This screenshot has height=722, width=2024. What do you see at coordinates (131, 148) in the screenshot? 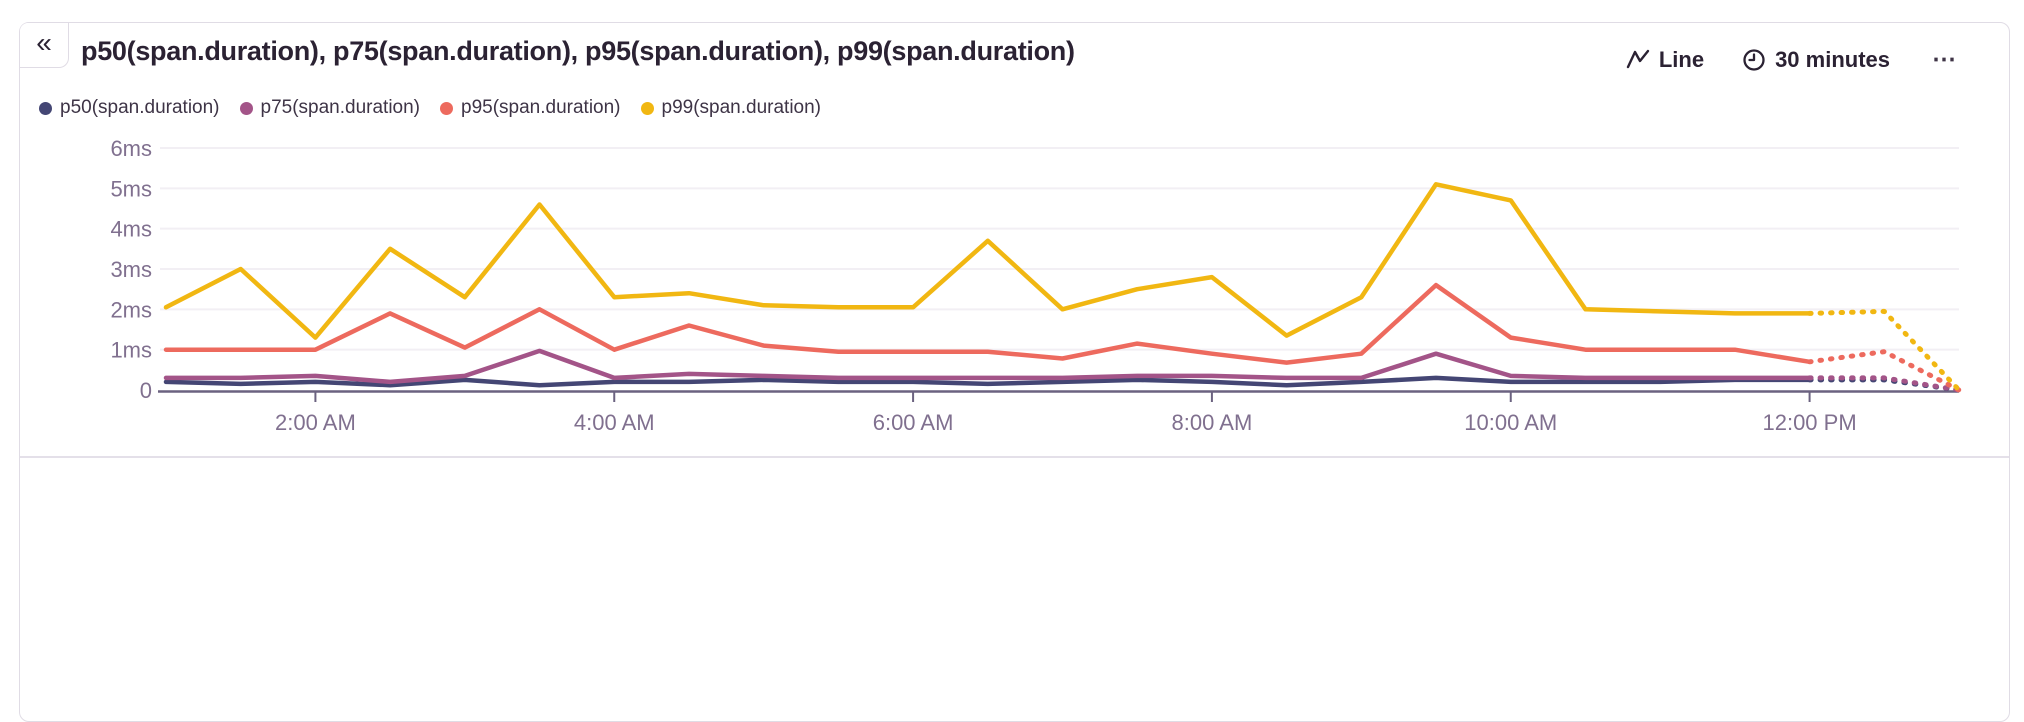
I see `y-axis-label: 6ms` at bounding box center [131, 148].